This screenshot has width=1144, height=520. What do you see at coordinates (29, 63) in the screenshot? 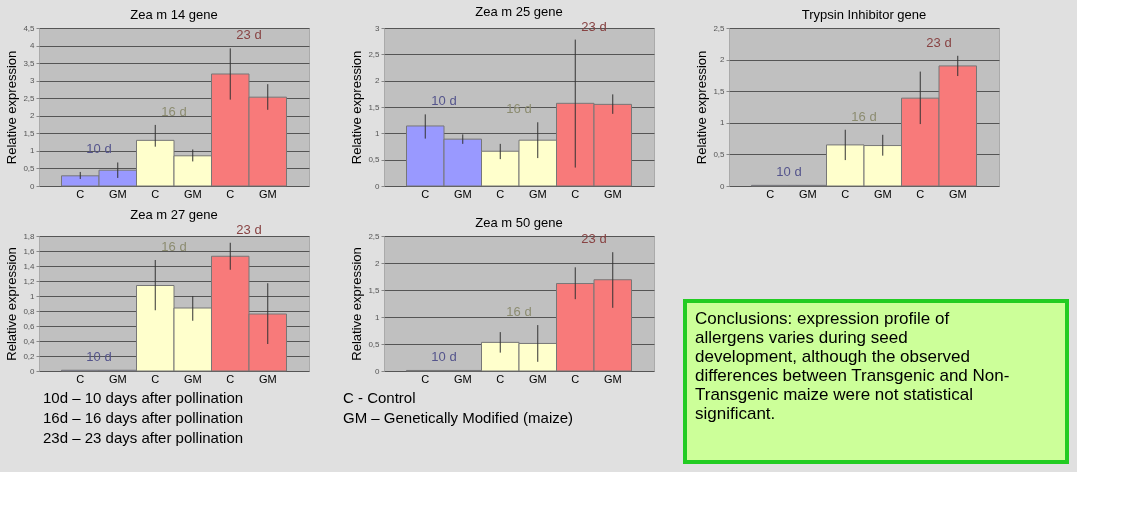
I see `y-tick-label: 3,5` at bounding box center [29, 63].